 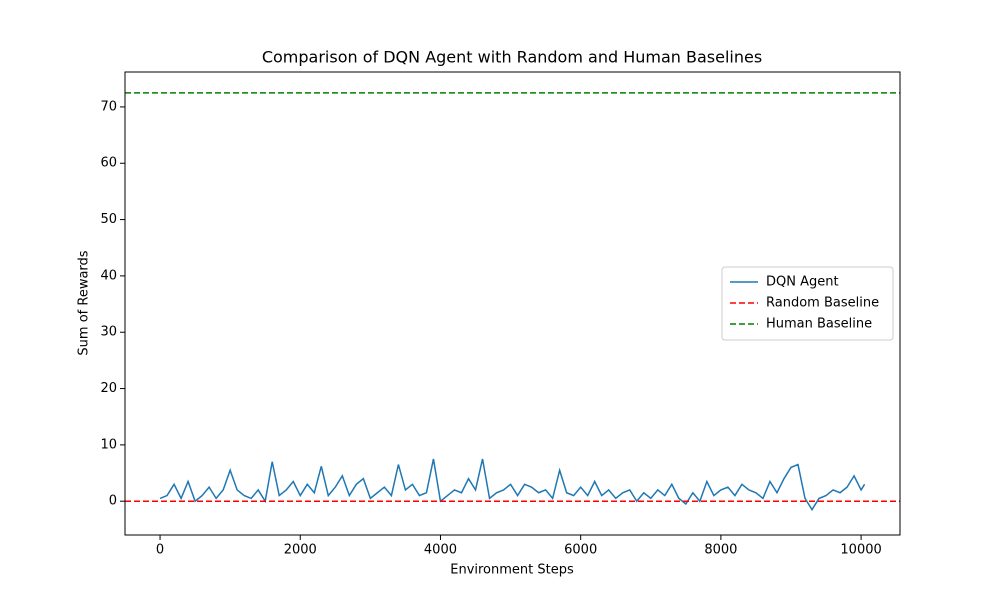 What do you see at coordinates (720, 550) in the screenshot?
I see `x-tick-label: 8000` at bounding box center [720, 550].